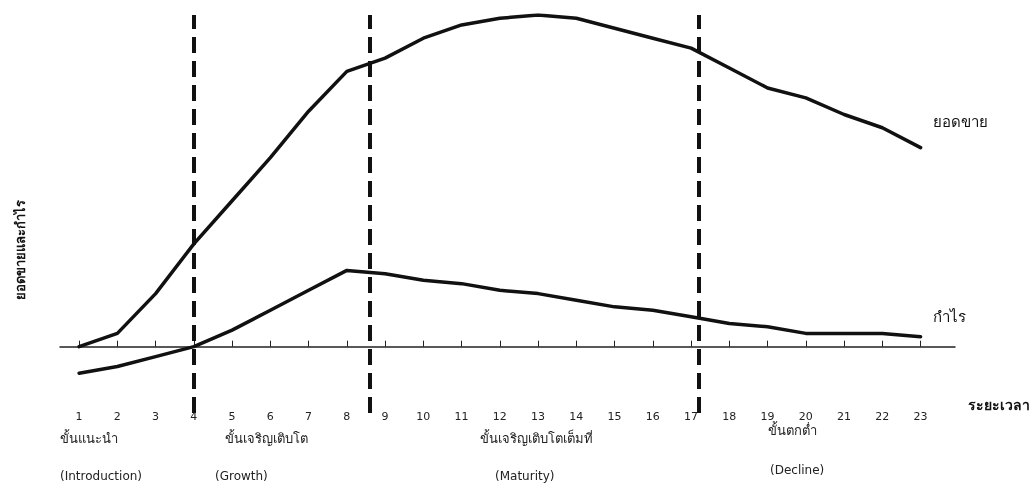 The image size is (1033, 488). Describe the element at coordinates (614, 416) in the screenshot. I see `x-tick-label: 15` at that location.